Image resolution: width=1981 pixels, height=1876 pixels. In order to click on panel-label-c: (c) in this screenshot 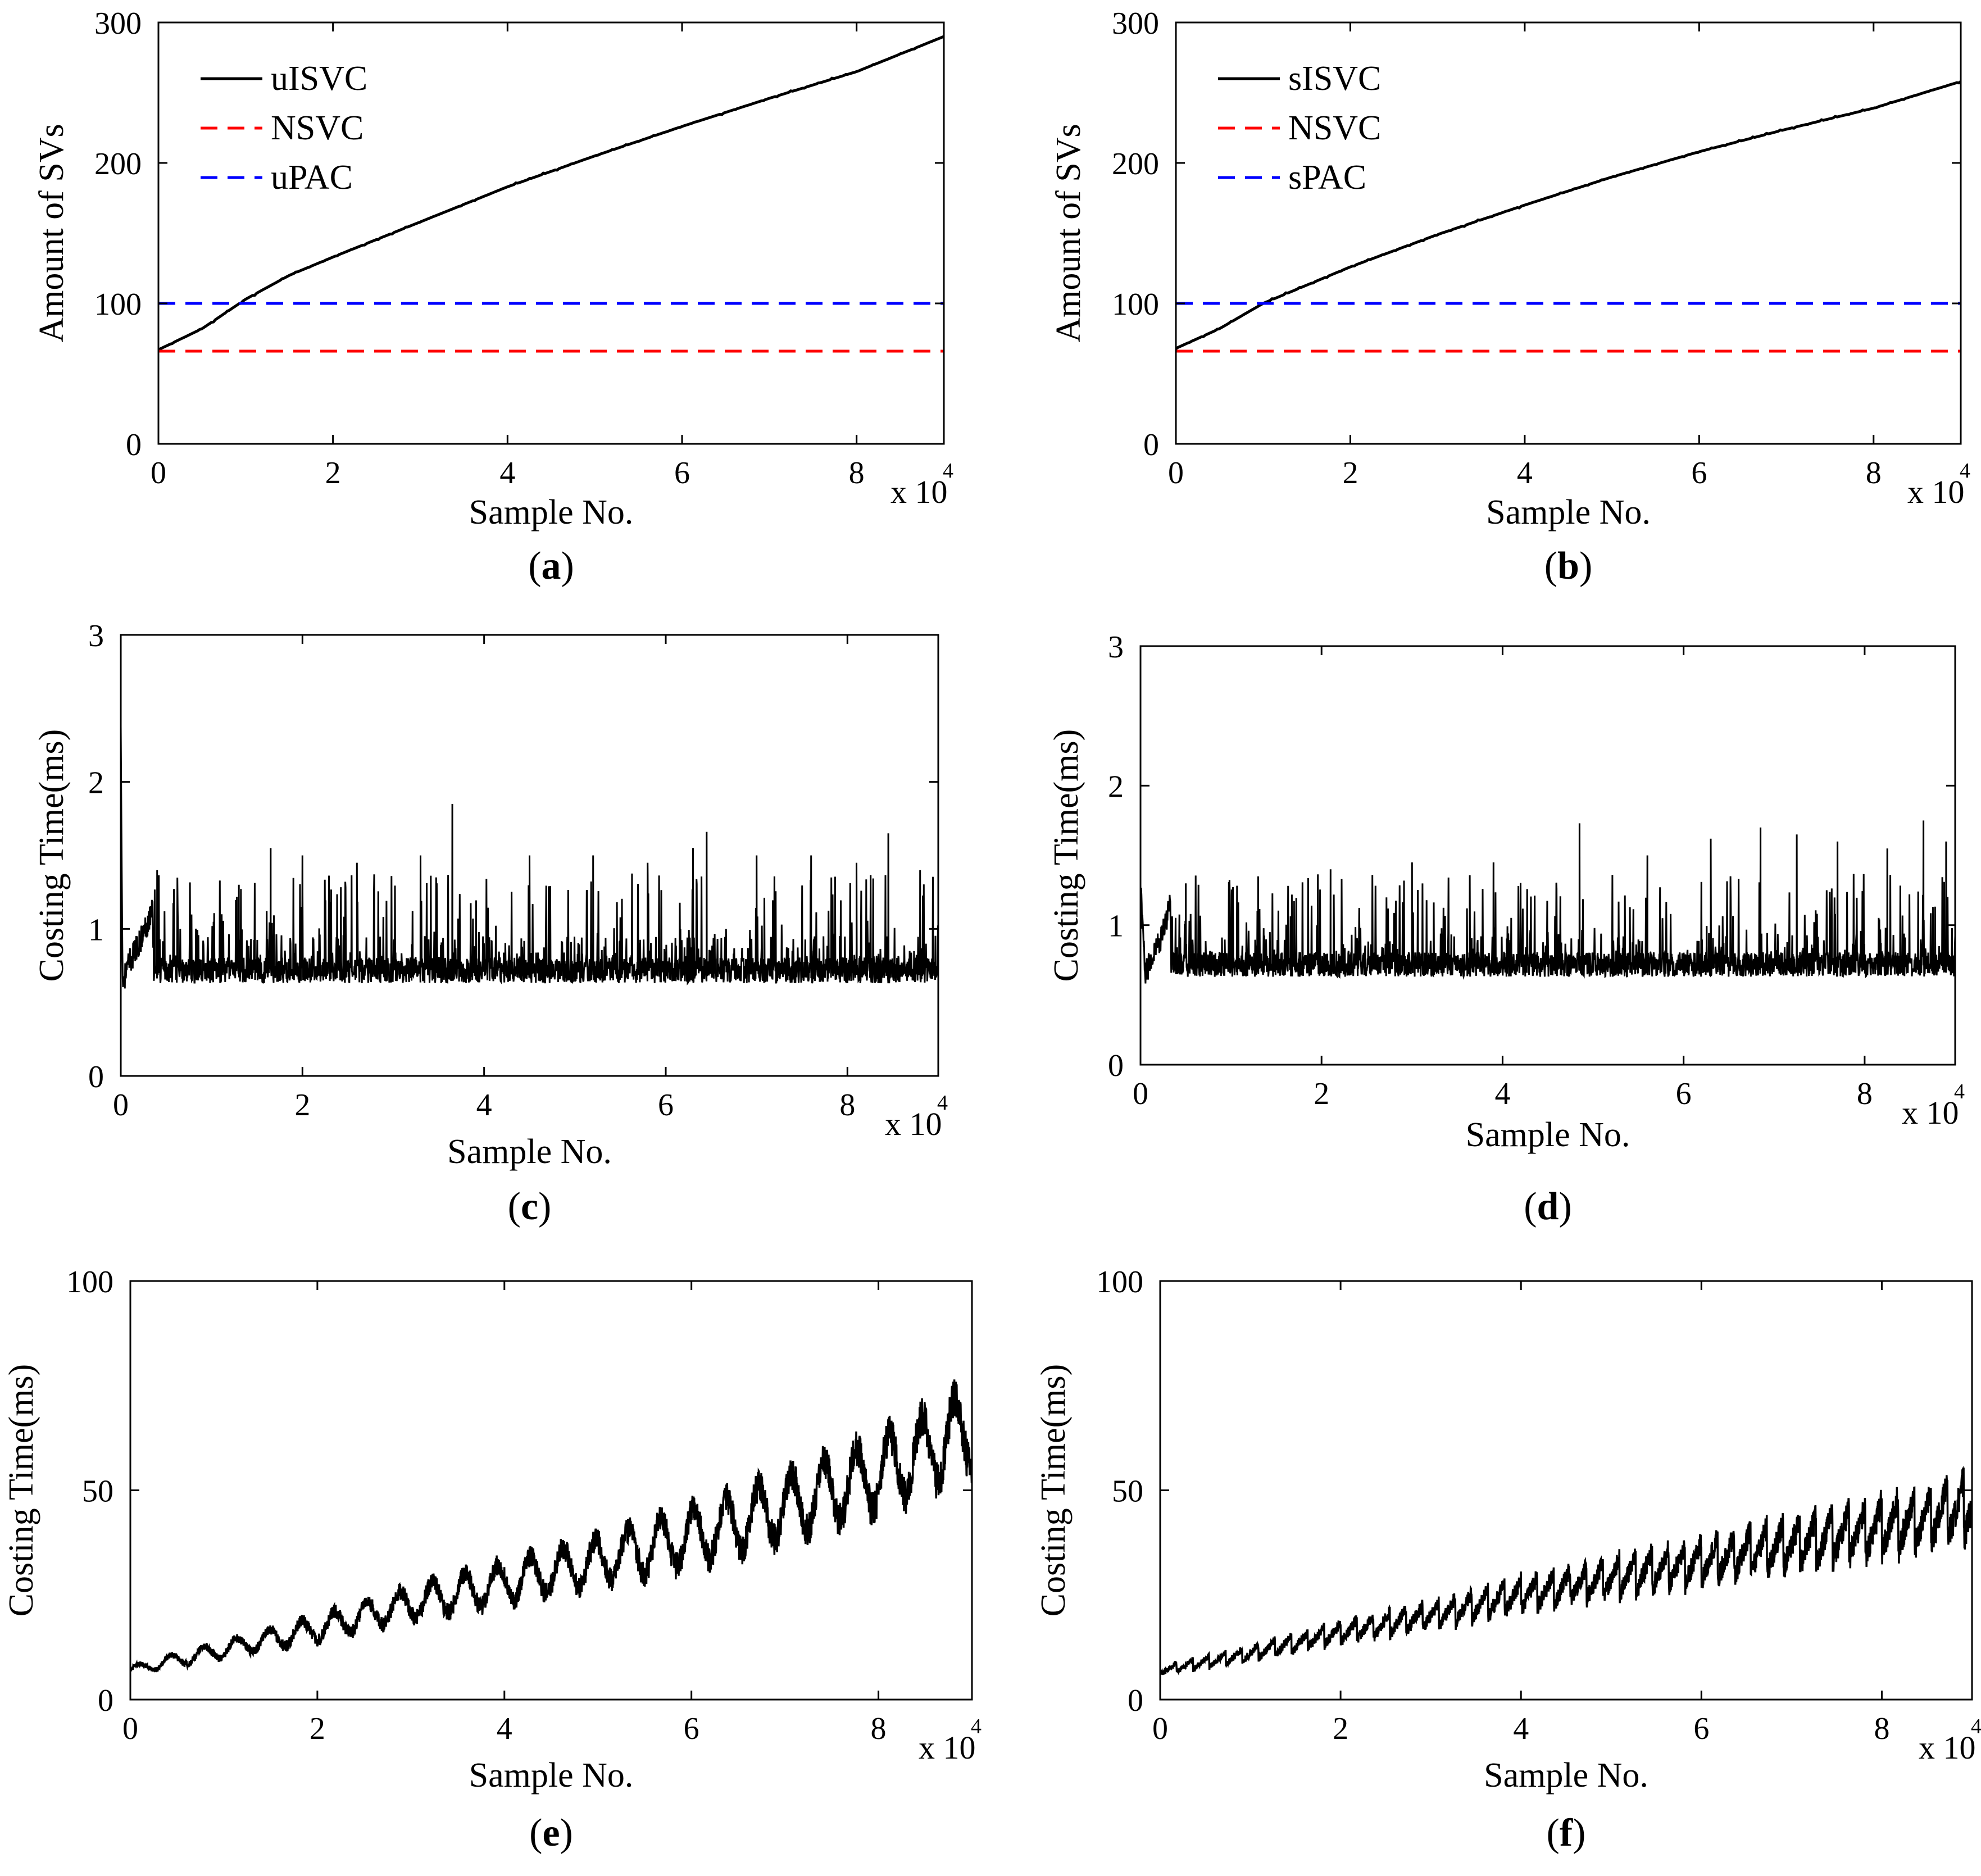, I will do `click(530, 1206)`.